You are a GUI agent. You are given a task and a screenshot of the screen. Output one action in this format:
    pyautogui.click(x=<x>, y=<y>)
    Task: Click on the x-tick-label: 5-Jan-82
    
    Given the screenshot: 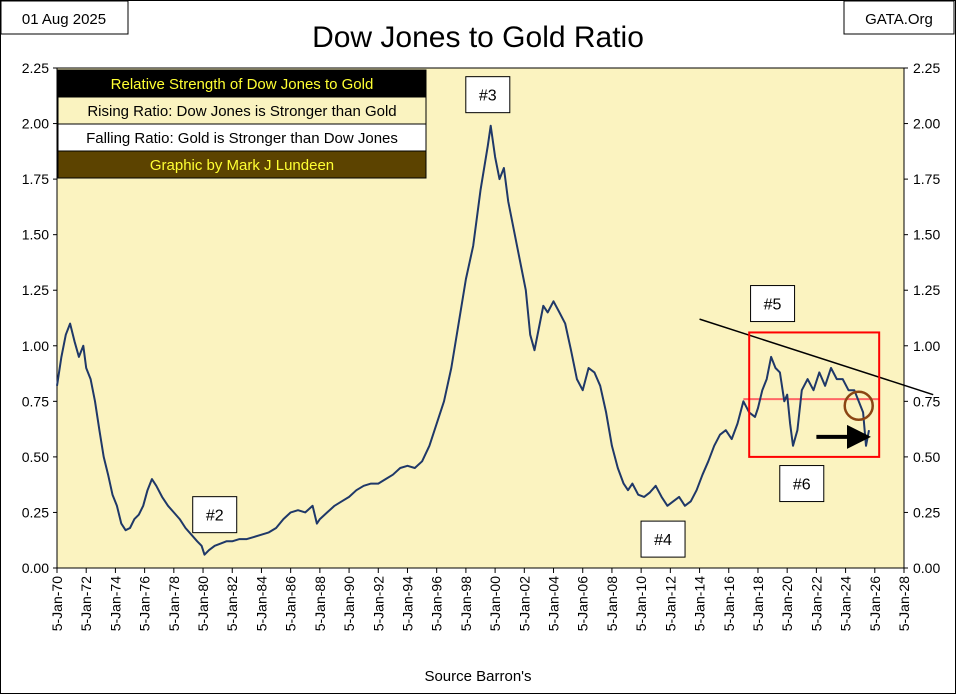 What is the action you would take?
    pyautogui.click(x=232, y=603)
    